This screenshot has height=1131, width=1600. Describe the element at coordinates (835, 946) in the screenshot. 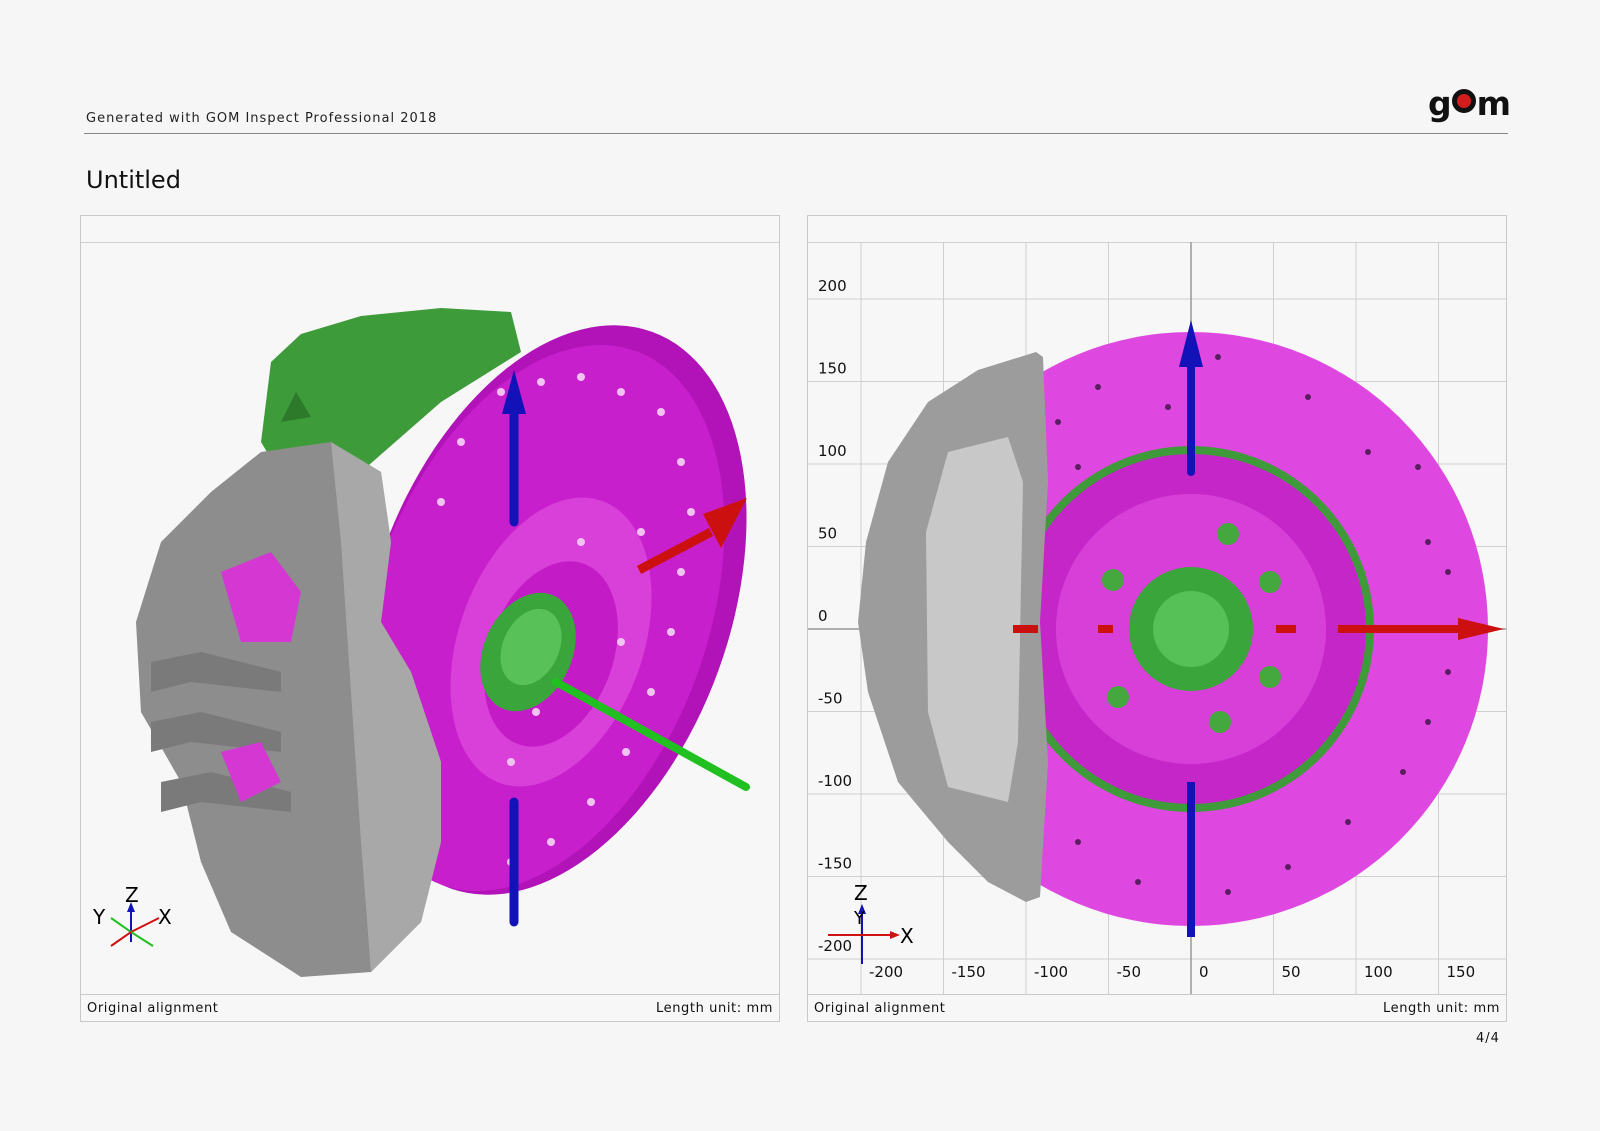

I see `y-tick-label: -200` at that location.